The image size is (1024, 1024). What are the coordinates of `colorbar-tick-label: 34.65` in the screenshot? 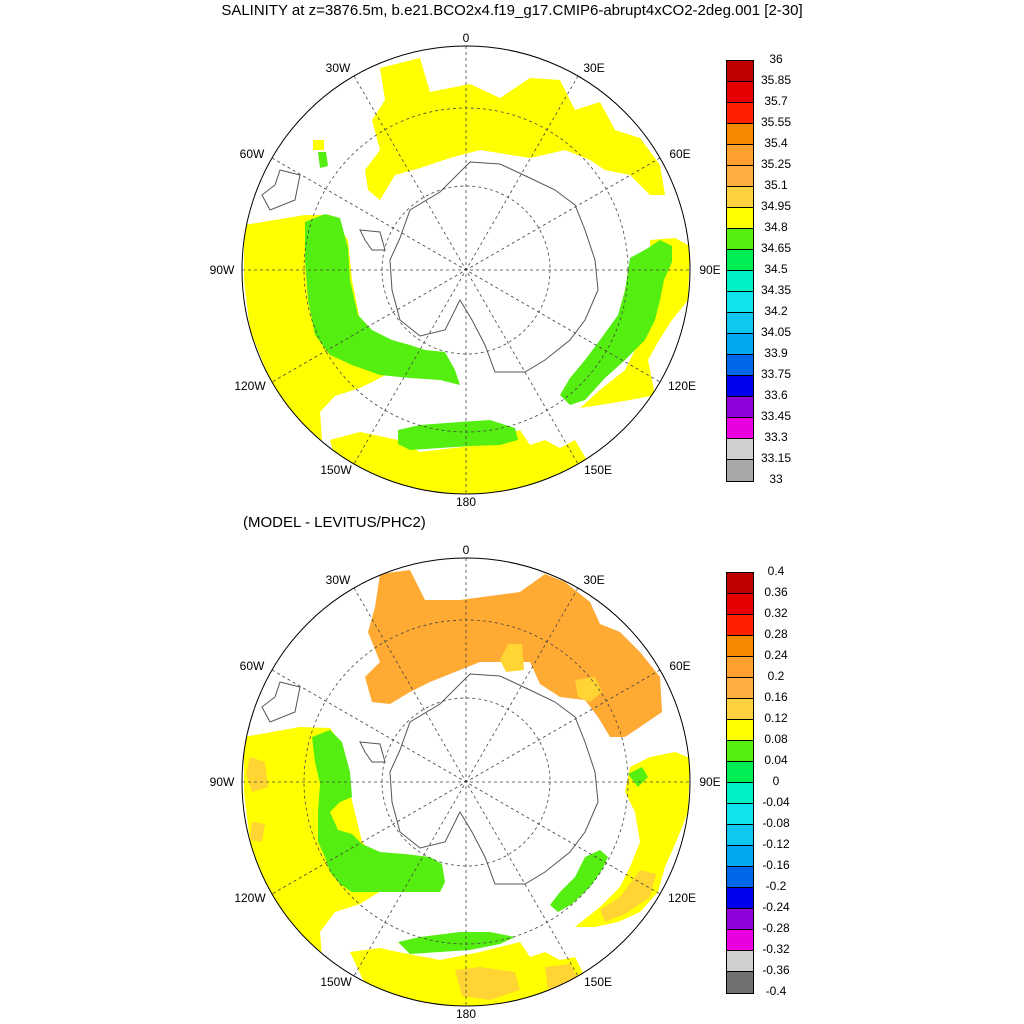 It's located at (776, 248).